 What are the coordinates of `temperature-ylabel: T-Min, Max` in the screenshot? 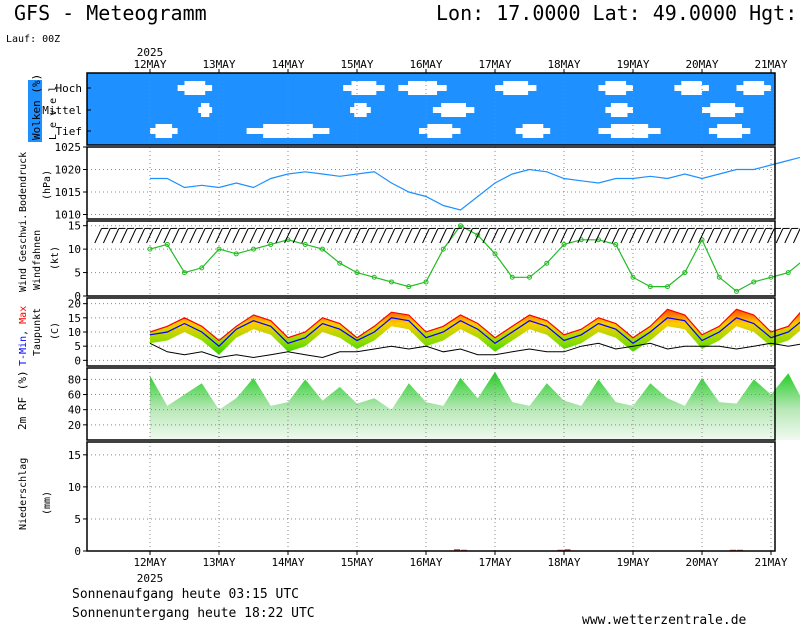 It's located at (23, 336).